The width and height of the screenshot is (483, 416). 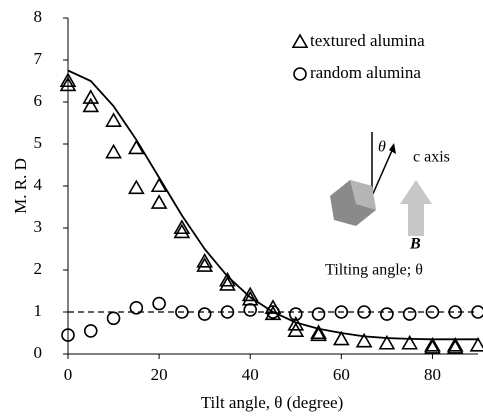 What do you see at coordinates (68, 374) in the screenshot?
I see `x-tick-label: 0` at bounding box center [68, 374].